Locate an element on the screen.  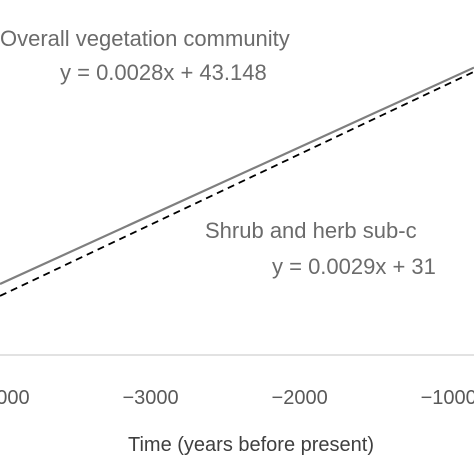
series-2-equation: y = 0.0029x + 31 is located at coordinates (354, 266).